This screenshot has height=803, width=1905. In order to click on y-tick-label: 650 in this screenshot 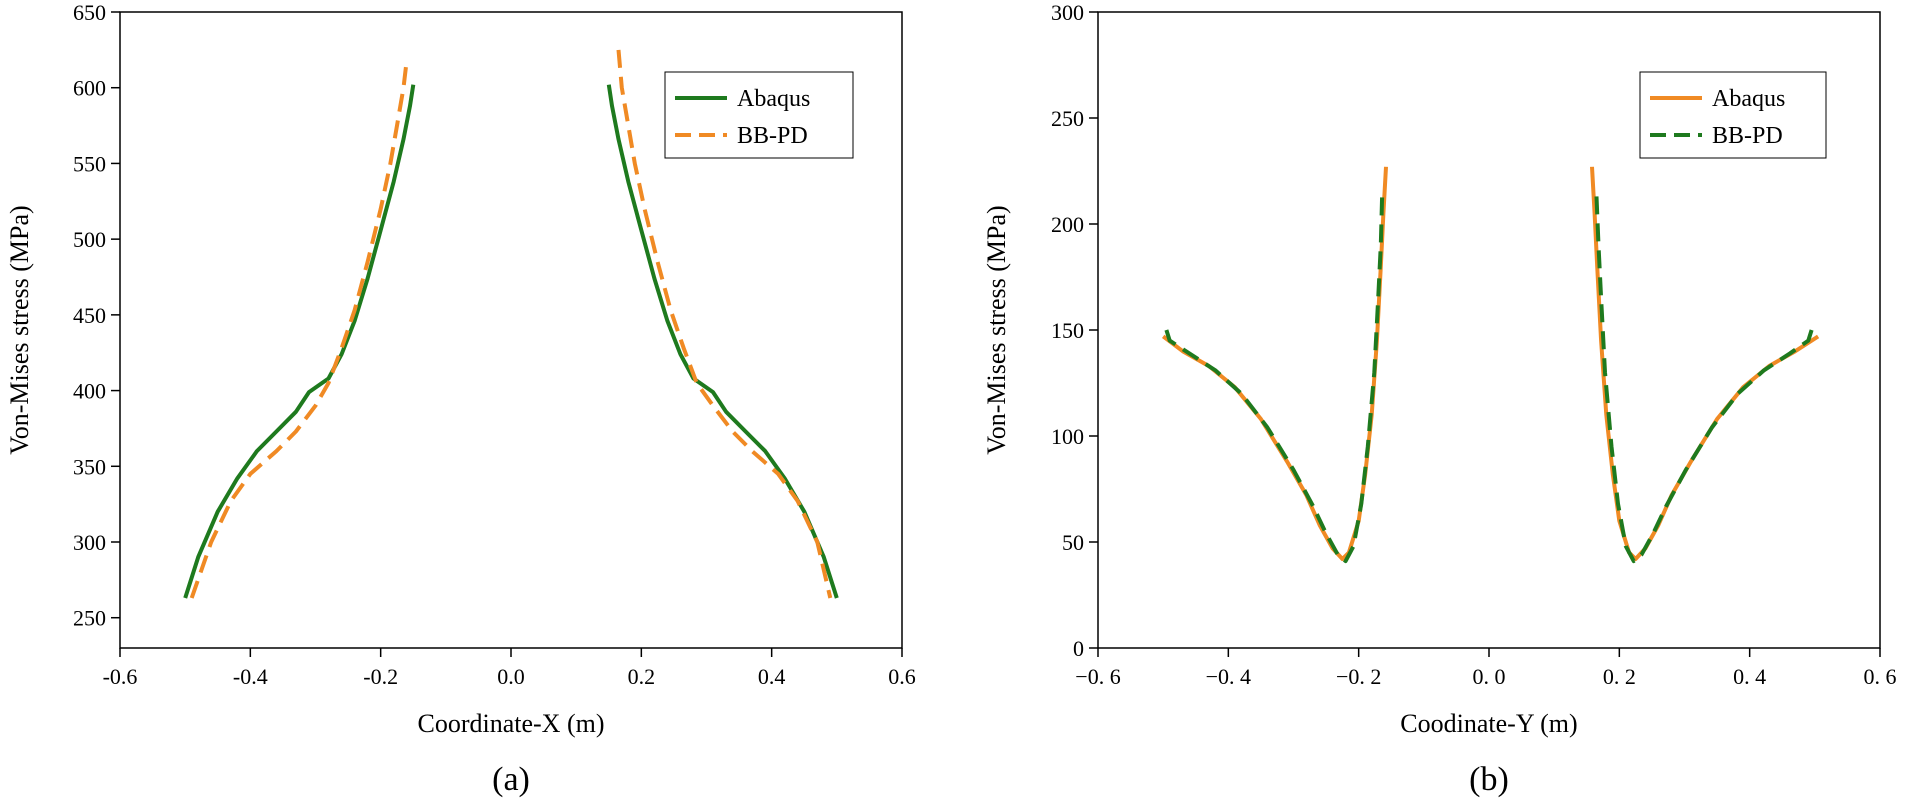, I will do `click(89, 12)`.